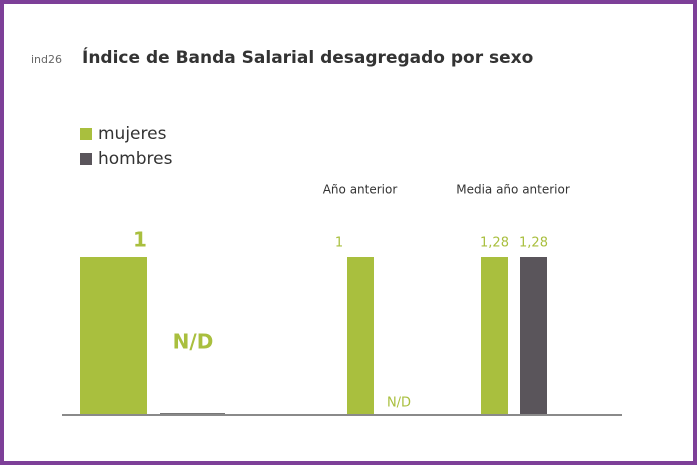  What do you see at coordinates (132, 134) in the screenshot?
I see `legend-label: mujeres` at bounding box center [132, 134].